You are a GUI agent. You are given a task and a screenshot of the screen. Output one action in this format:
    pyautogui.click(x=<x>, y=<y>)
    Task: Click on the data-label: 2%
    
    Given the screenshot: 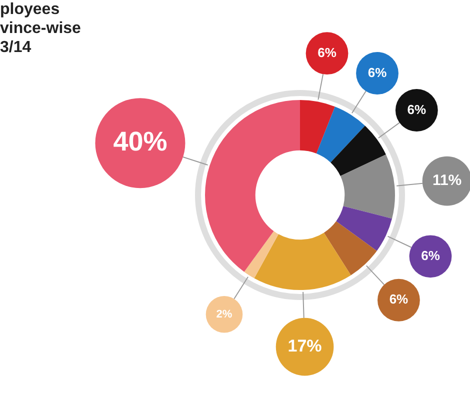 What is the action you would take?
    pyautogui.click(x=224, y=314)
    